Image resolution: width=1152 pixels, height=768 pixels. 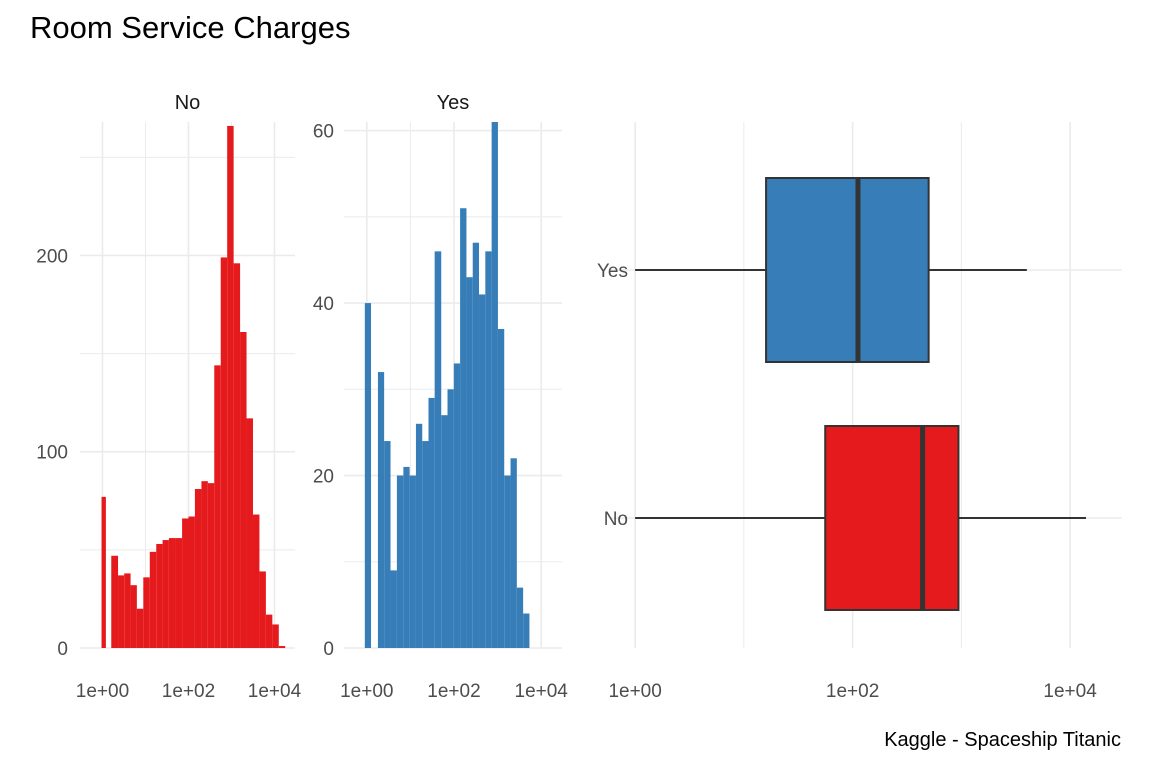 I want to click on y-tick-label: 200, so click(x=52, y=256).